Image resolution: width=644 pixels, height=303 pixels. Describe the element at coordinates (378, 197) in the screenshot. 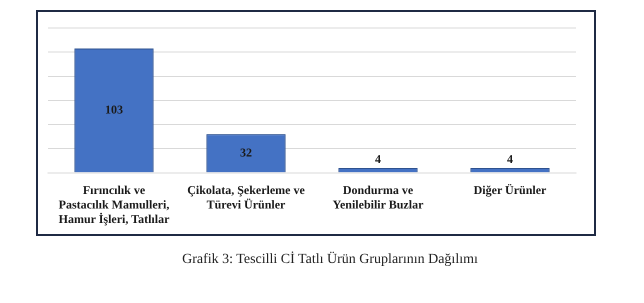

I see `x-tick-label: Dondurma ve Yenilebilir Buzlar` at that location.